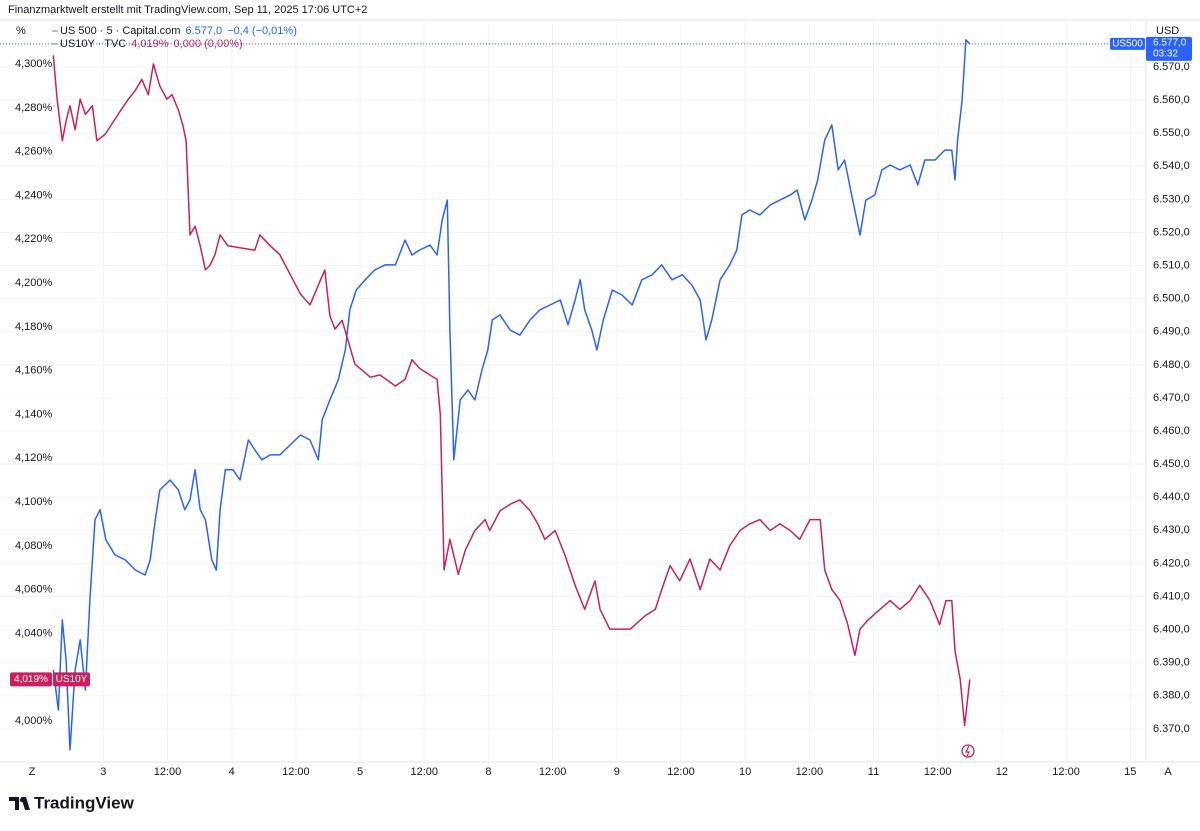 This screenshot has width=1200, height=831. What do you see at coordinates (1171, 497) in the screenshot?
I see `y2-tick-label: 6.440,0` at bounding box center [1171, 497].